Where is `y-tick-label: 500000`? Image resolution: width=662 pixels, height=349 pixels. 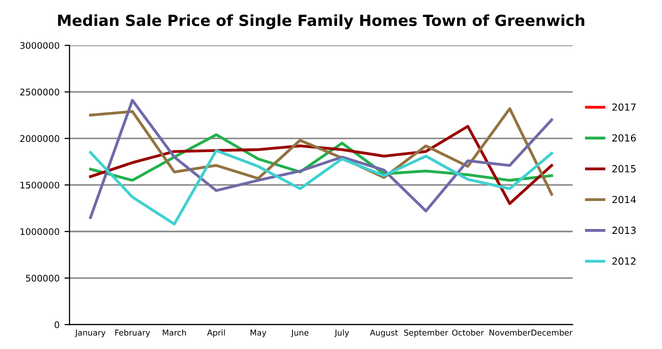 y-tick-label: 500000 is located at coordinates (43, 278).